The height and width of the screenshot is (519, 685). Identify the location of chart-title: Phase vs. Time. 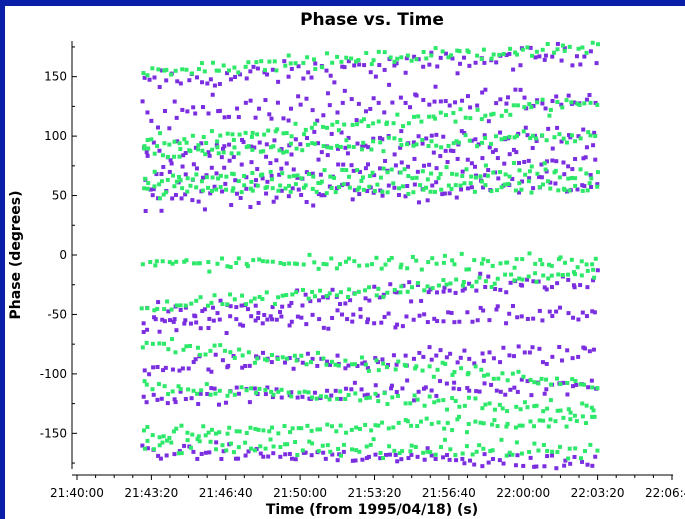
(372, 20).